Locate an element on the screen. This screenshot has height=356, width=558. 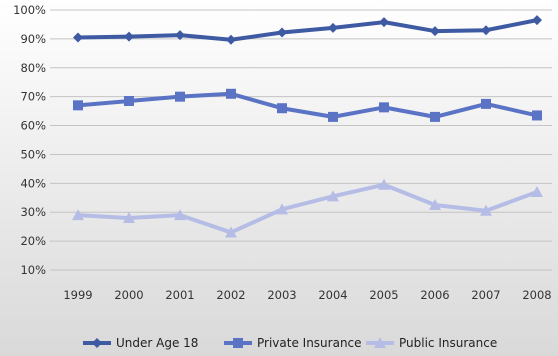
legend-label: Under Age 18 is located at coordinates (157, 343).